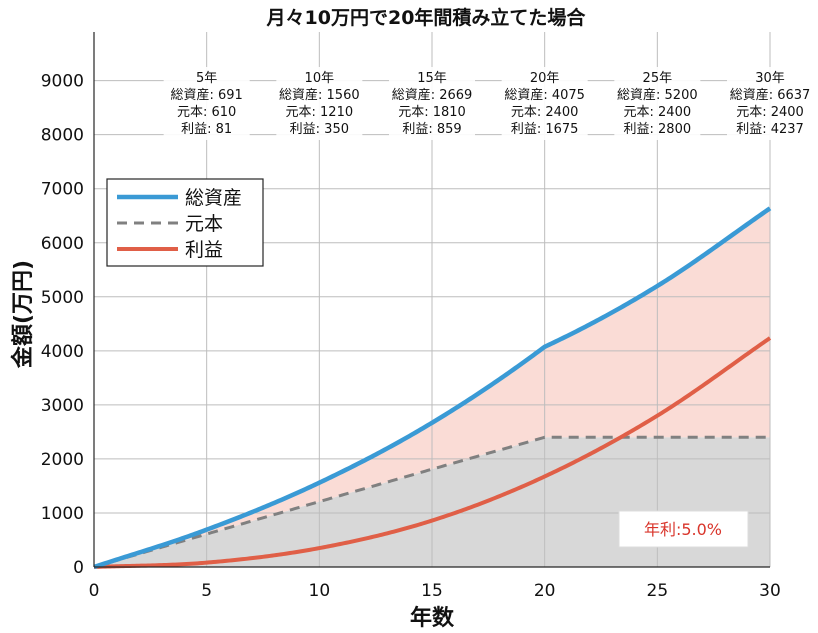 Image resolution: width=818 pixels, height=633 pixels. What do you see at coordinates (204, 224) in the screenshot?
I see `legend-label-1: 元本` at bounding box center [204, 224].